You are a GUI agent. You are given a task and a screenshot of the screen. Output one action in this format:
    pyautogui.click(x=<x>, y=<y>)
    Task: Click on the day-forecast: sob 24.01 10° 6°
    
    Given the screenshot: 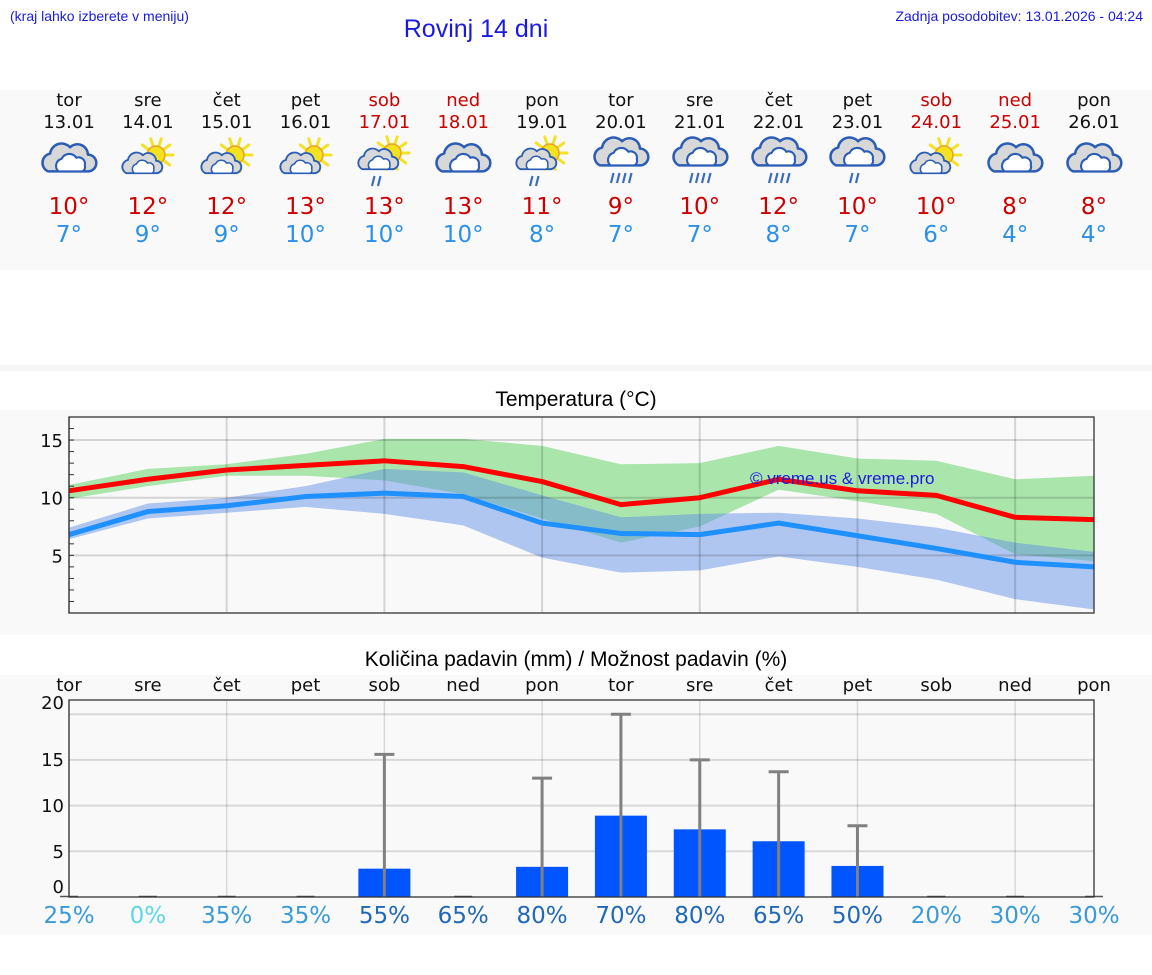 What is the action you would take?
    pyautogui.click(x=936, y=169)
    